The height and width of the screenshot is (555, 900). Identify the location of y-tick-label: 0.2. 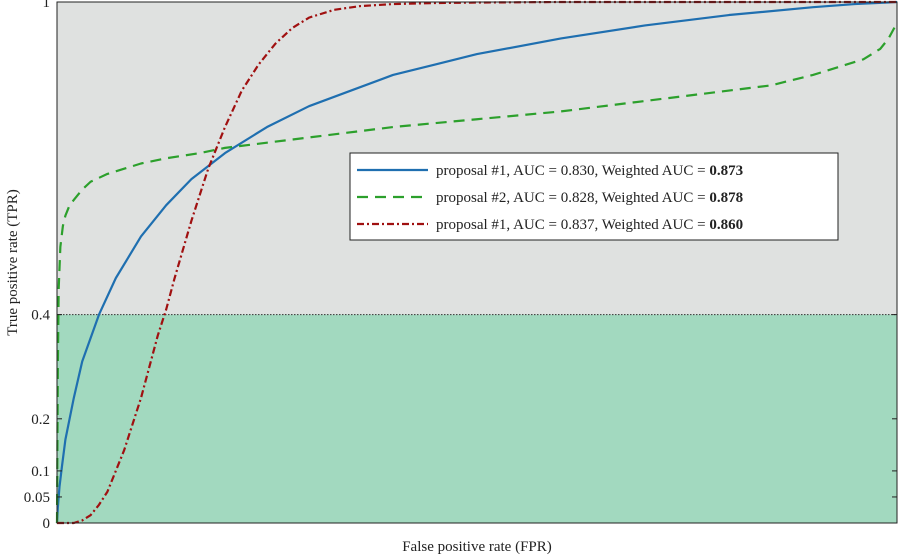
(40, 420).